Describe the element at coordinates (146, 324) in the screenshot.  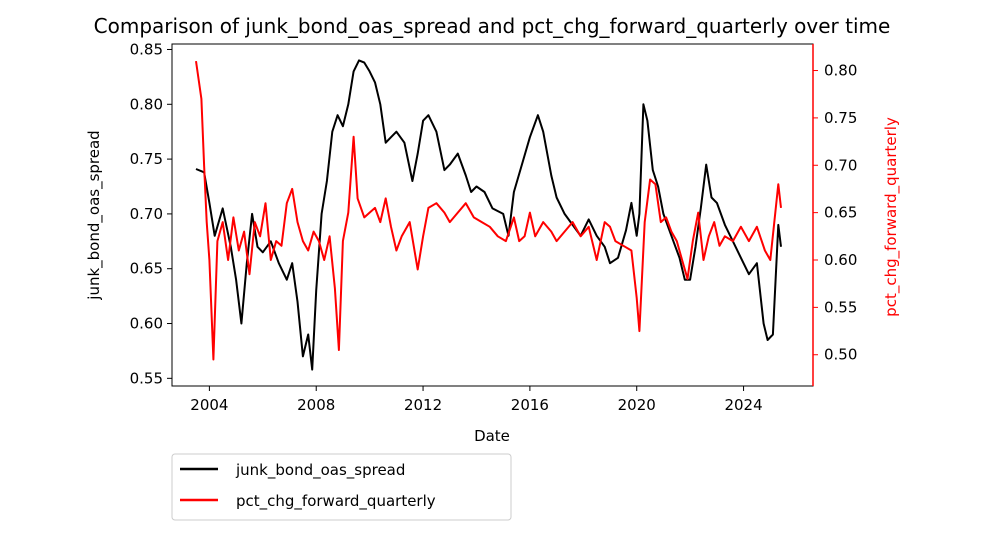
I see `y-left-tick-label: 0.60` at that location.